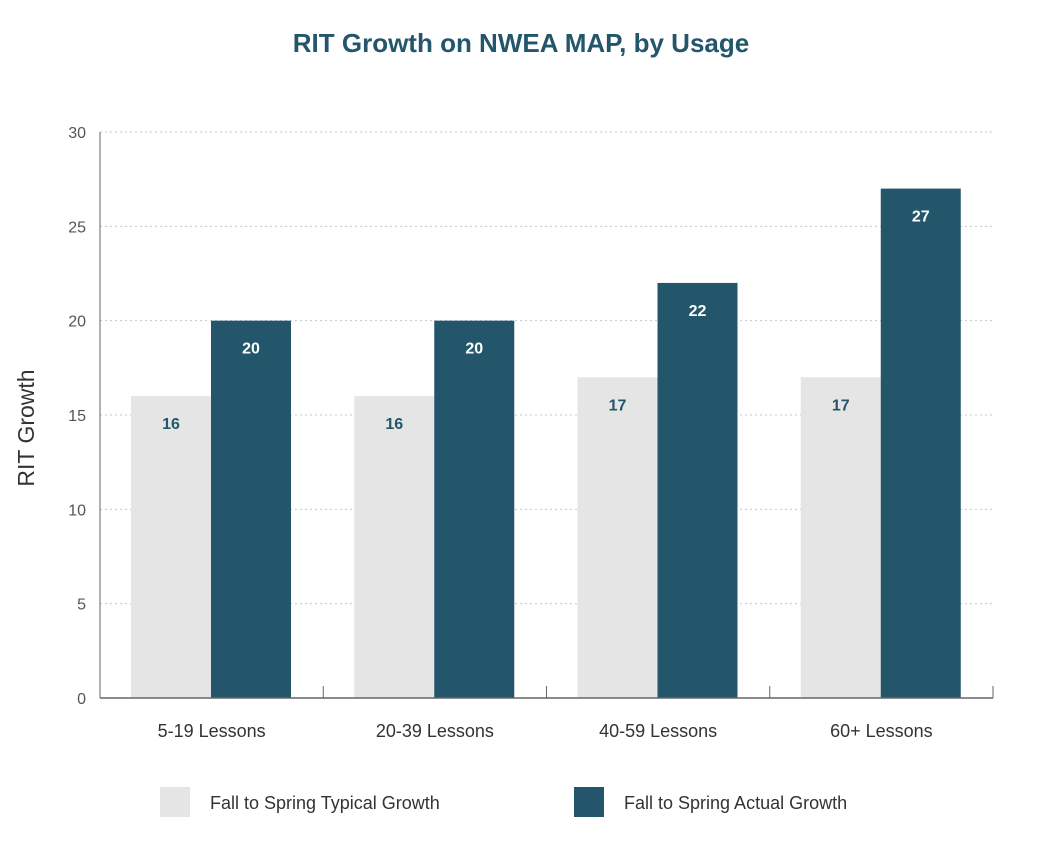 This screenshot has width=1041, height=853. Describe the element at coordinates (77, 322) in the screenshot. I see `y-tick-label: 20` at that location.